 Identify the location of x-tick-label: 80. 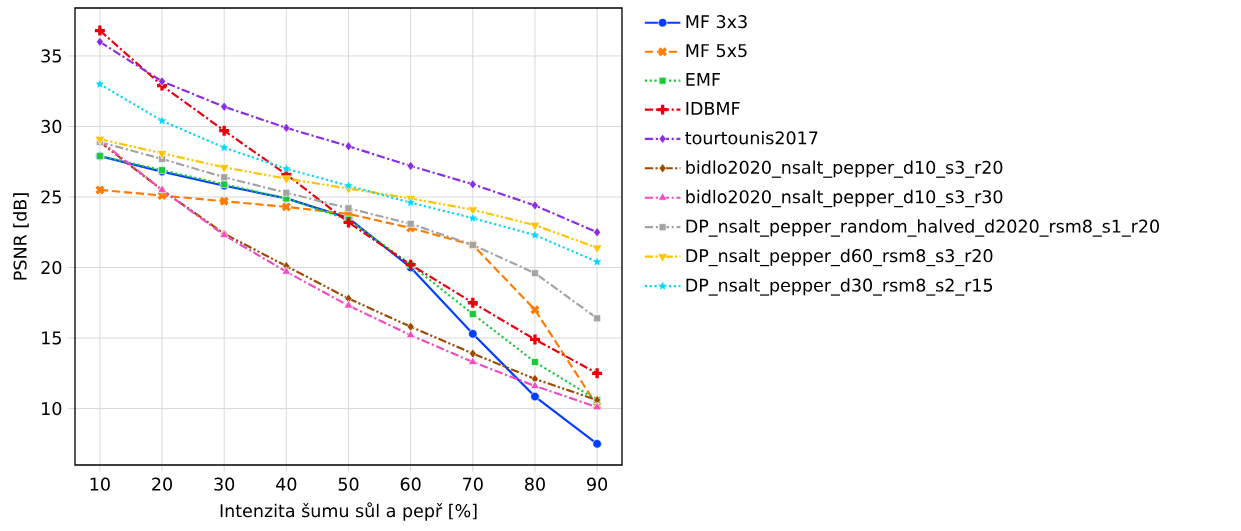
(535, 484).